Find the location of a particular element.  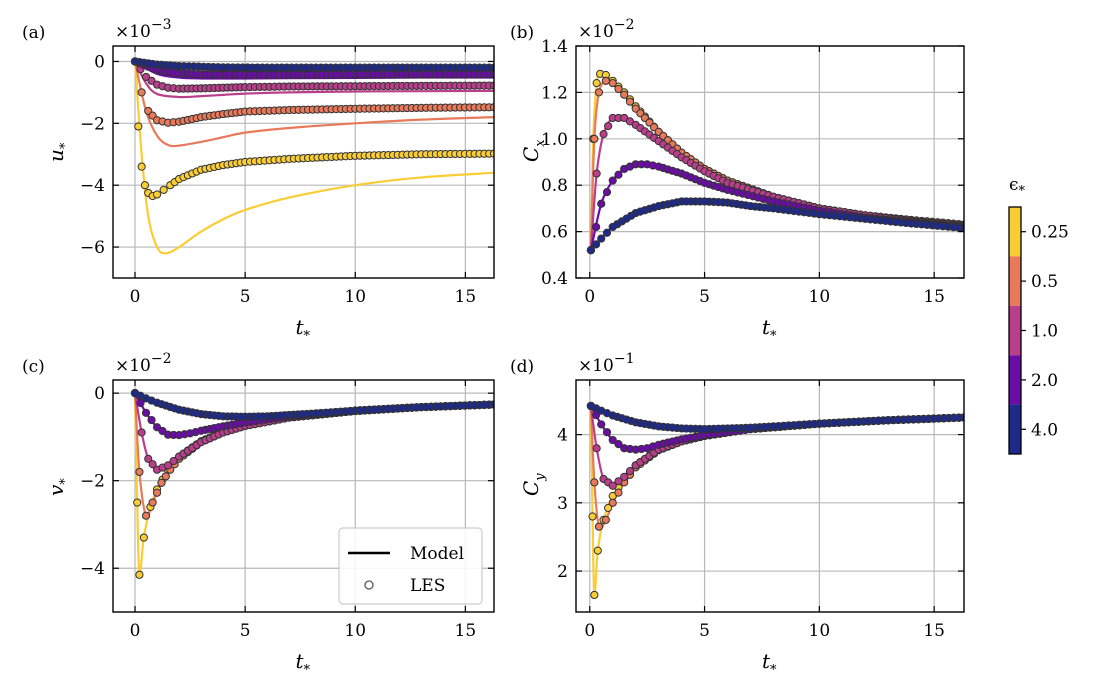

colorbar-ticks: 0.25 0.5 1.0 2.0 4.0 is located at coordinates (1045, 331).